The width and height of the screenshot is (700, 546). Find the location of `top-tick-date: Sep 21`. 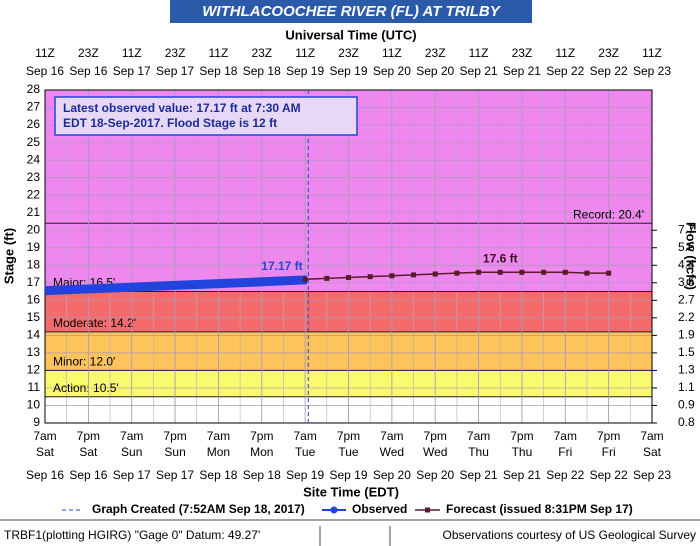

top-tick-date: Sep 21 is located at coordinates (522, 71).